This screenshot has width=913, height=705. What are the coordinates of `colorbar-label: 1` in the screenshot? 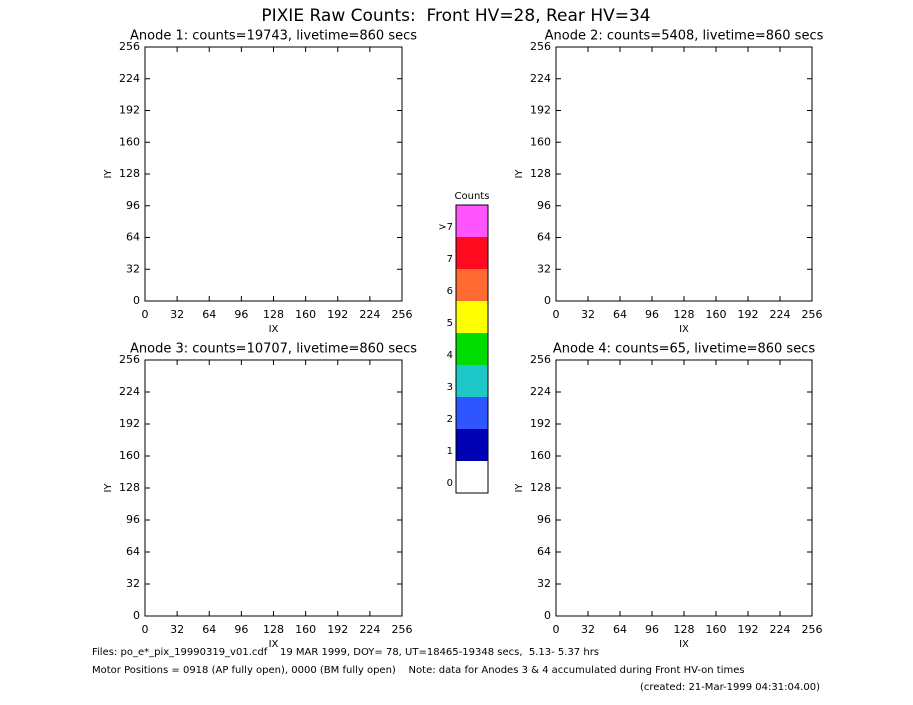 It's located at (450, 451).